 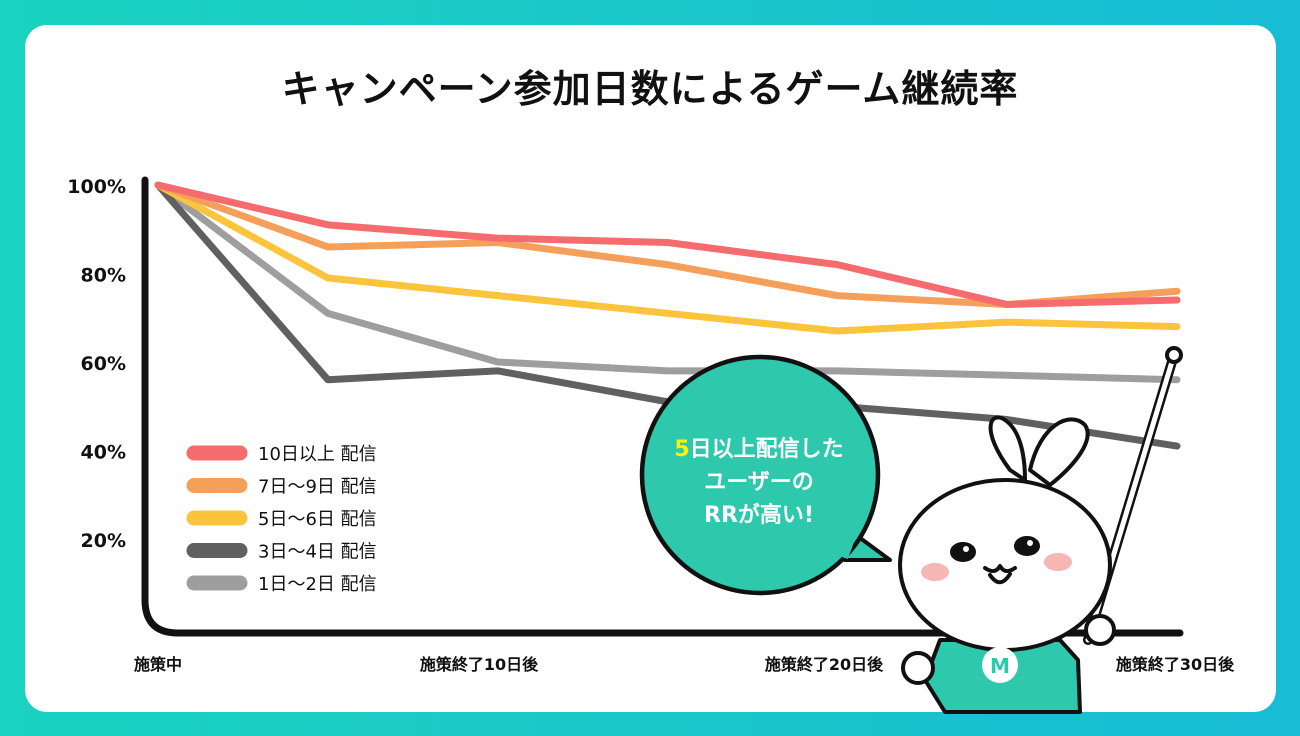 I want to click on legend-label: 7日〜9日 配信, so click(x=317, y=487).